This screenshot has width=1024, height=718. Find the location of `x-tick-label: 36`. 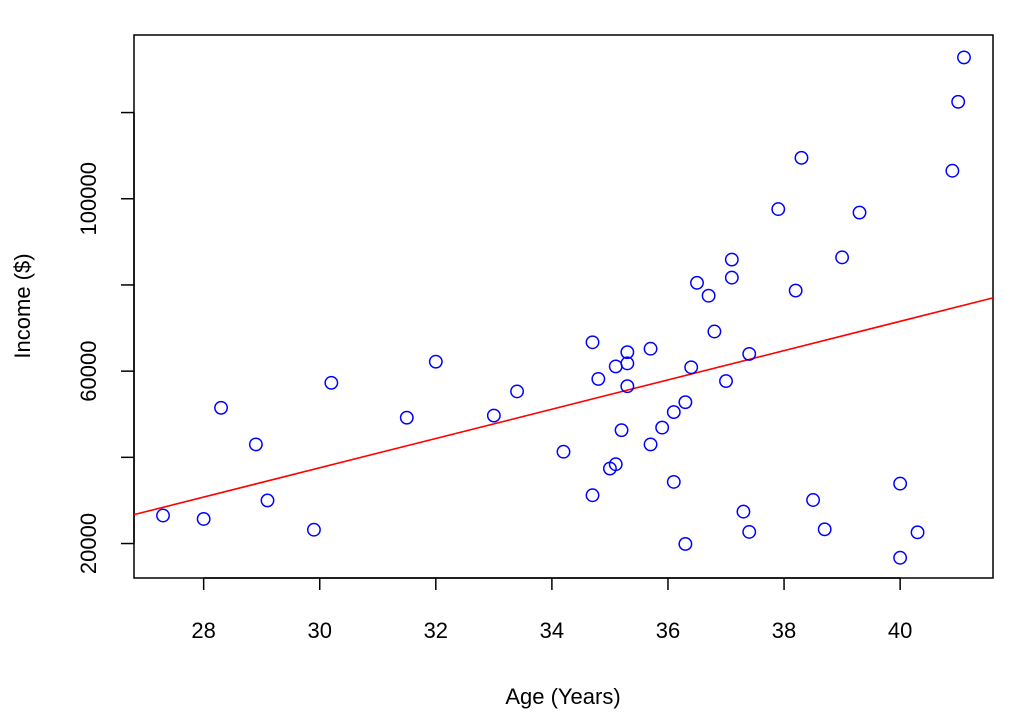

x-tick-label: 36 is located at coordinates (668, 630).